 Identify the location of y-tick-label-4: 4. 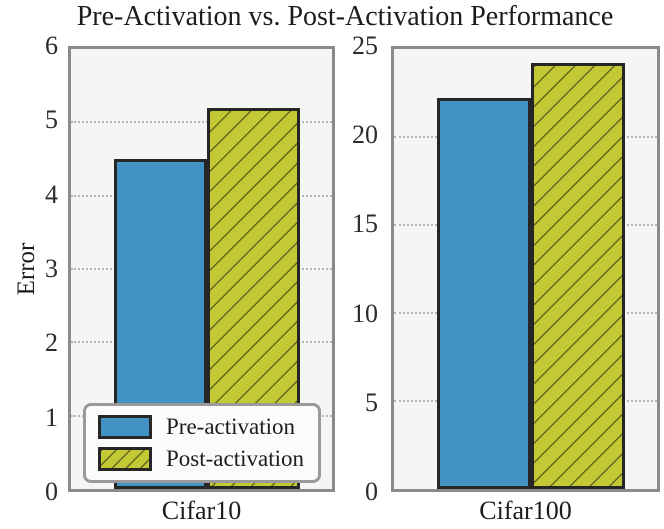
(51, 194).